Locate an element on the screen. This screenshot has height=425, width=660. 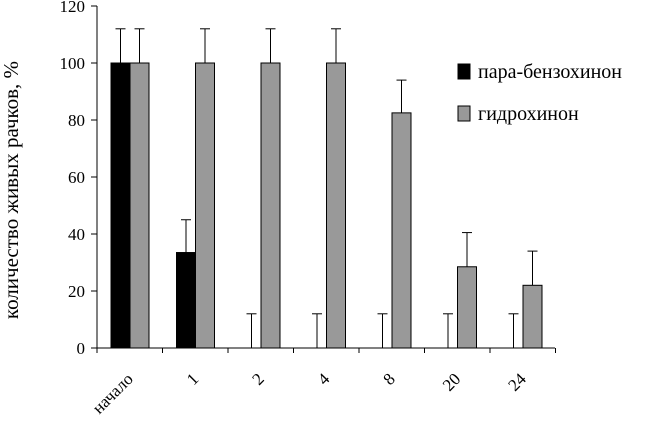
x-tick-label: 2 is located at coordinates (257, 378).